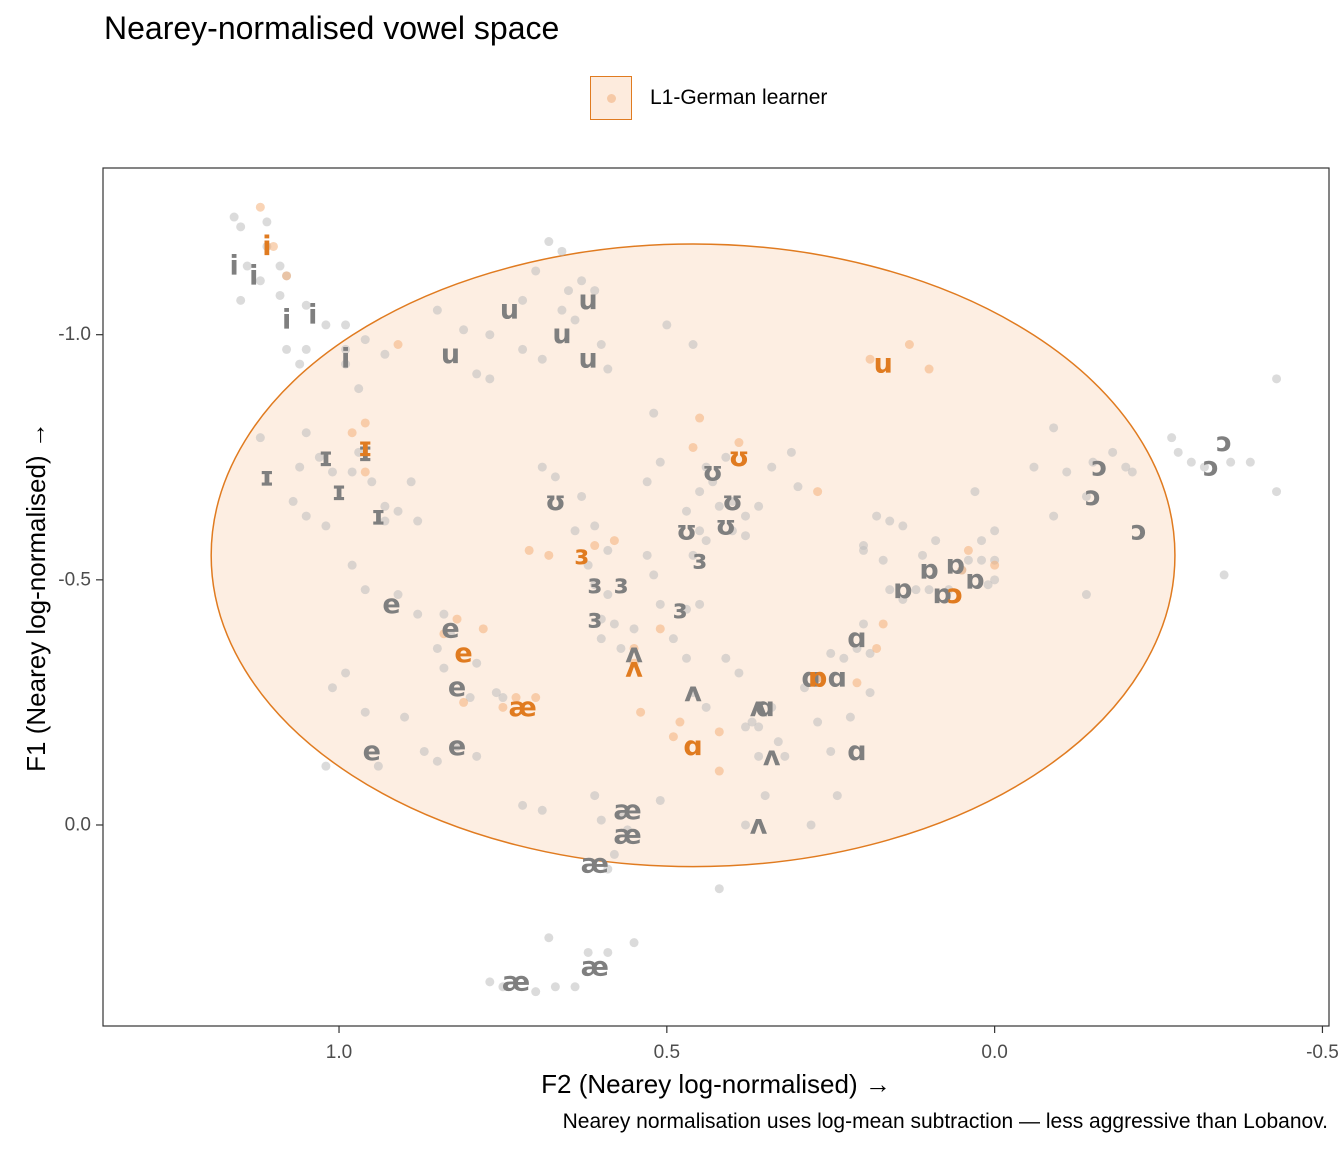 Image resolution: width=1344 pixels, height=1152 pixels. Describe the element at coordinates (78, 824) in the screenshot. I see `y-tick-label: 0.0` at that location.